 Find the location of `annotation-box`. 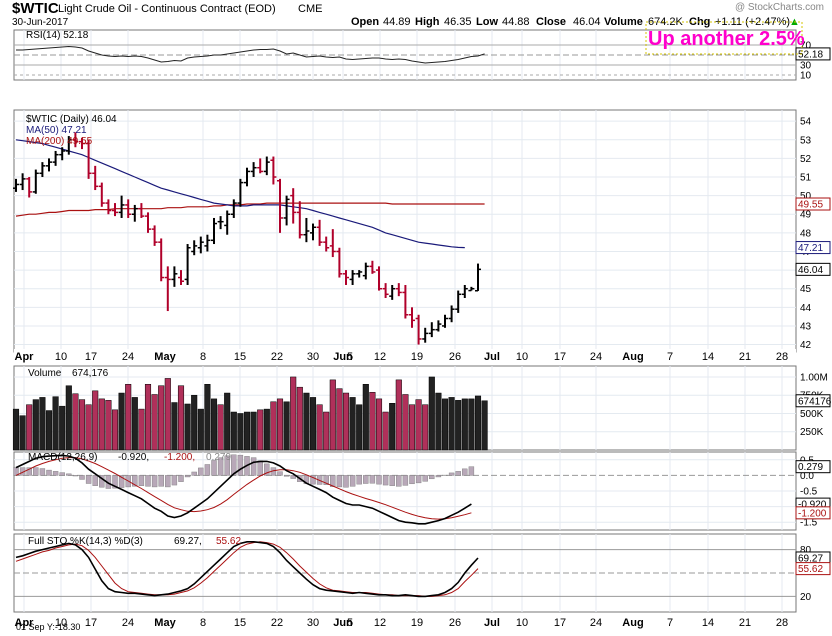

annotation-box is located at coordinates (724, 38).